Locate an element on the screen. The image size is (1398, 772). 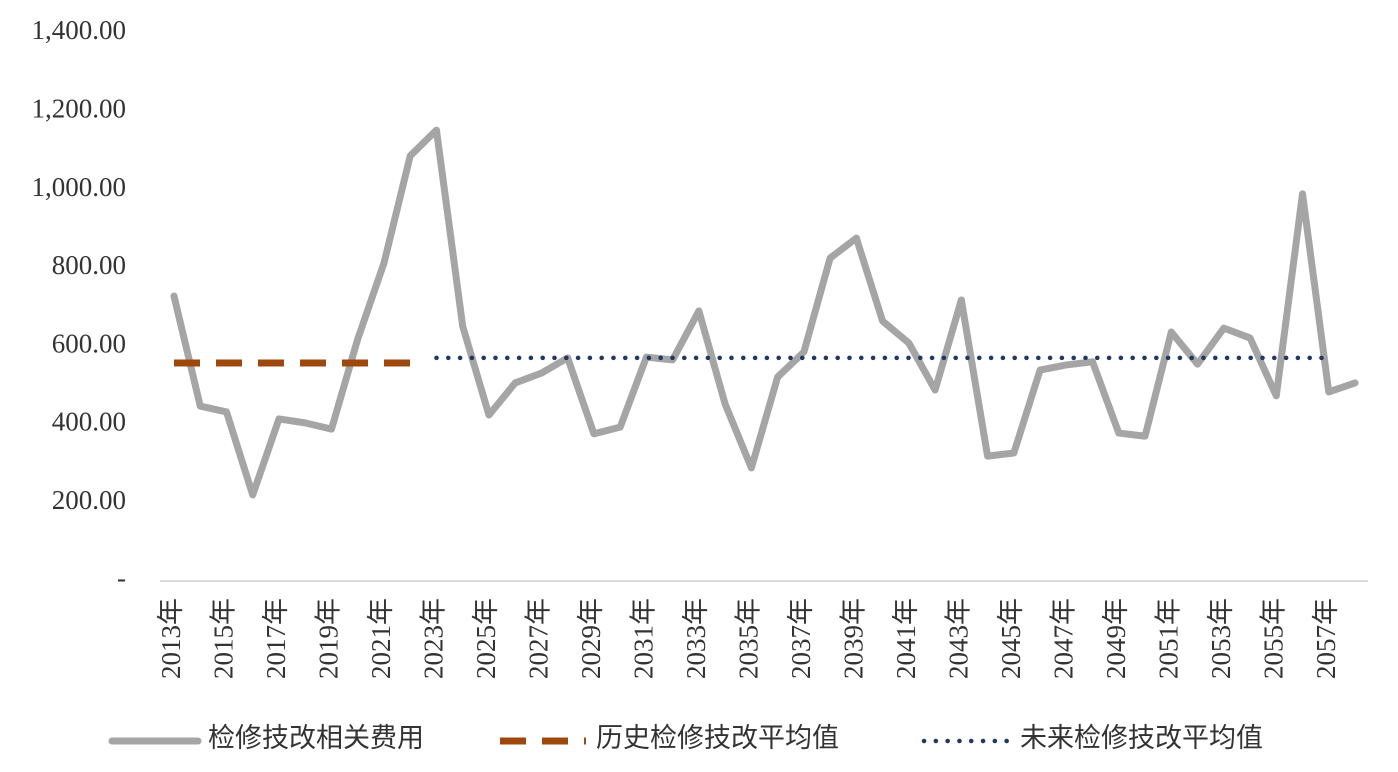
y-tick-label: 1,000.00 is located at coordinates (79, 187).